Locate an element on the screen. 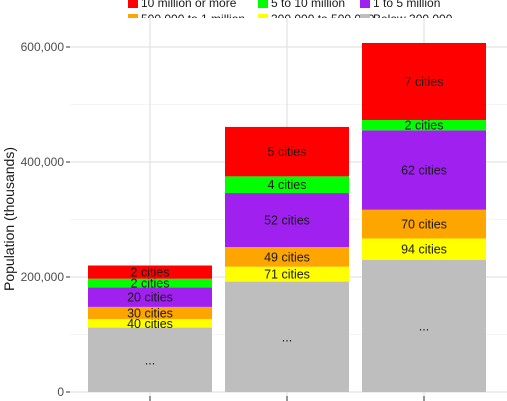  segment-label: 40 cities is located at coordinates (150, 324).